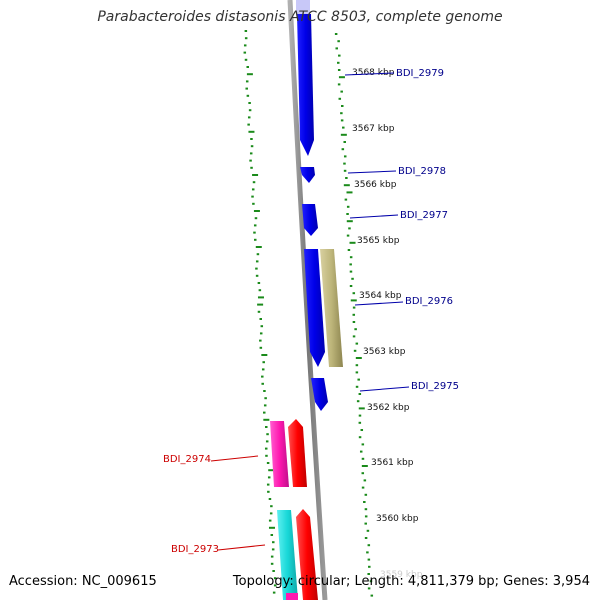  I want to click on gene-bdi-2976-tan, so click(331, 308).